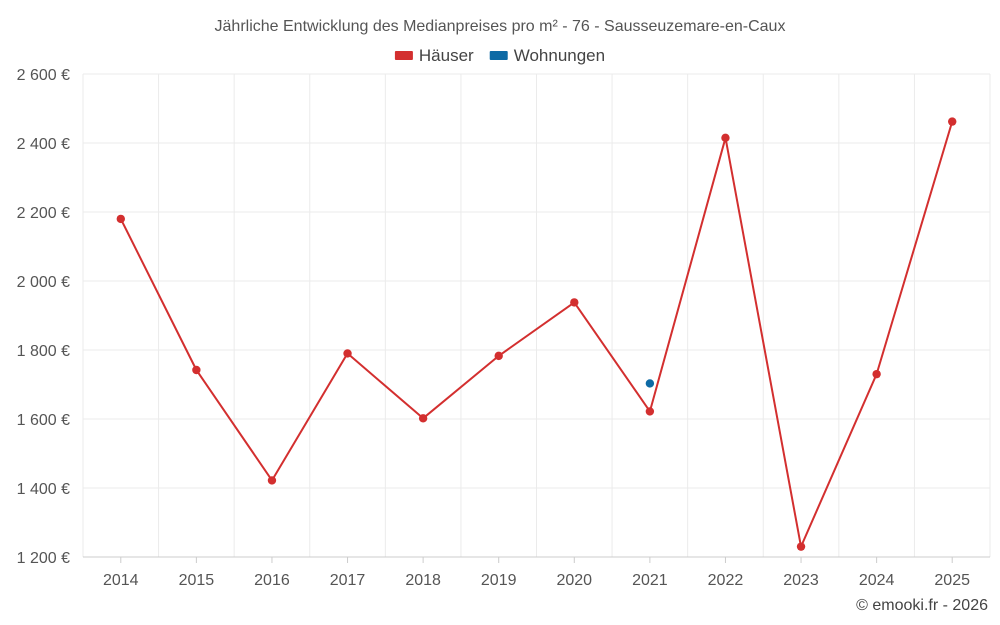 Image resolution: width=1000 pixels, height=625 pixels. Describe the element at coordinates (43, 420) in the screenshot. I see `y-tick-label: 1 600 €` at that location.